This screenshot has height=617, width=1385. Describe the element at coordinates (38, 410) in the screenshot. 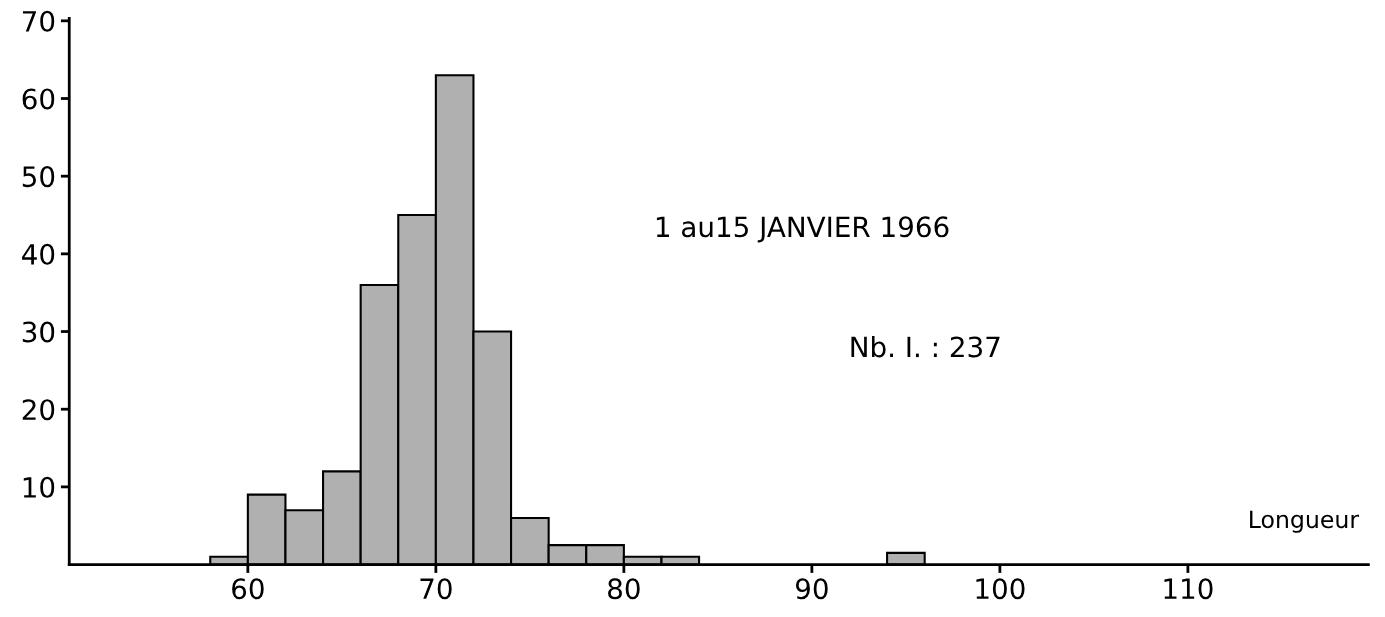

I see `y-tick-label: 20` at that location.